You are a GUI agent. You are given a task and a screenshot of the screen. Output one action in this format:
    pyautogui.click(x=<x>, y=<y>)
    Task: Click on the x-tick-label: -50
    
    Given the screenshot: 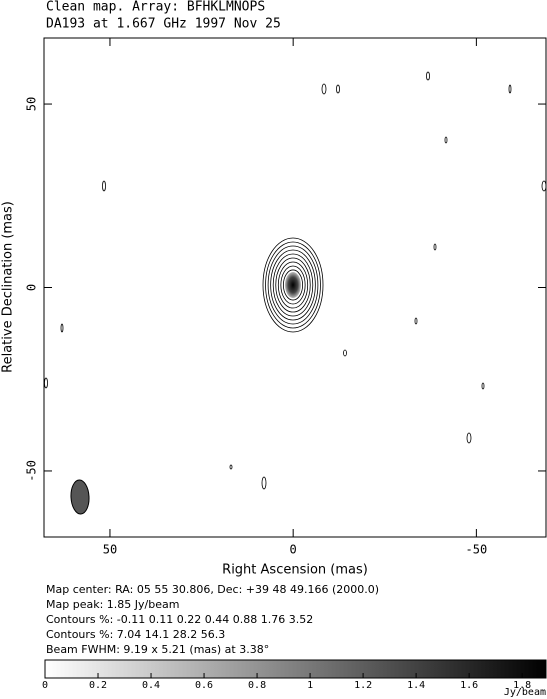 What is the action you would take?
    pyautogui.click(x=477, y=550)
    